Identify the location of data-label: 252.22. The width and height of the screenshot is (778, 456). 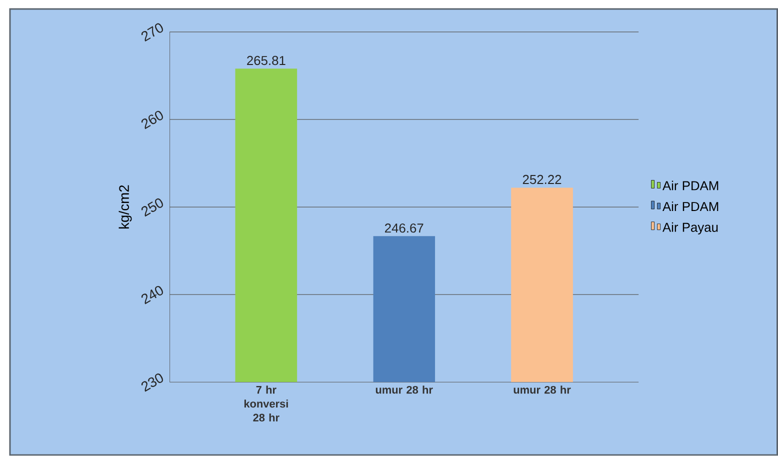
(542, 179).